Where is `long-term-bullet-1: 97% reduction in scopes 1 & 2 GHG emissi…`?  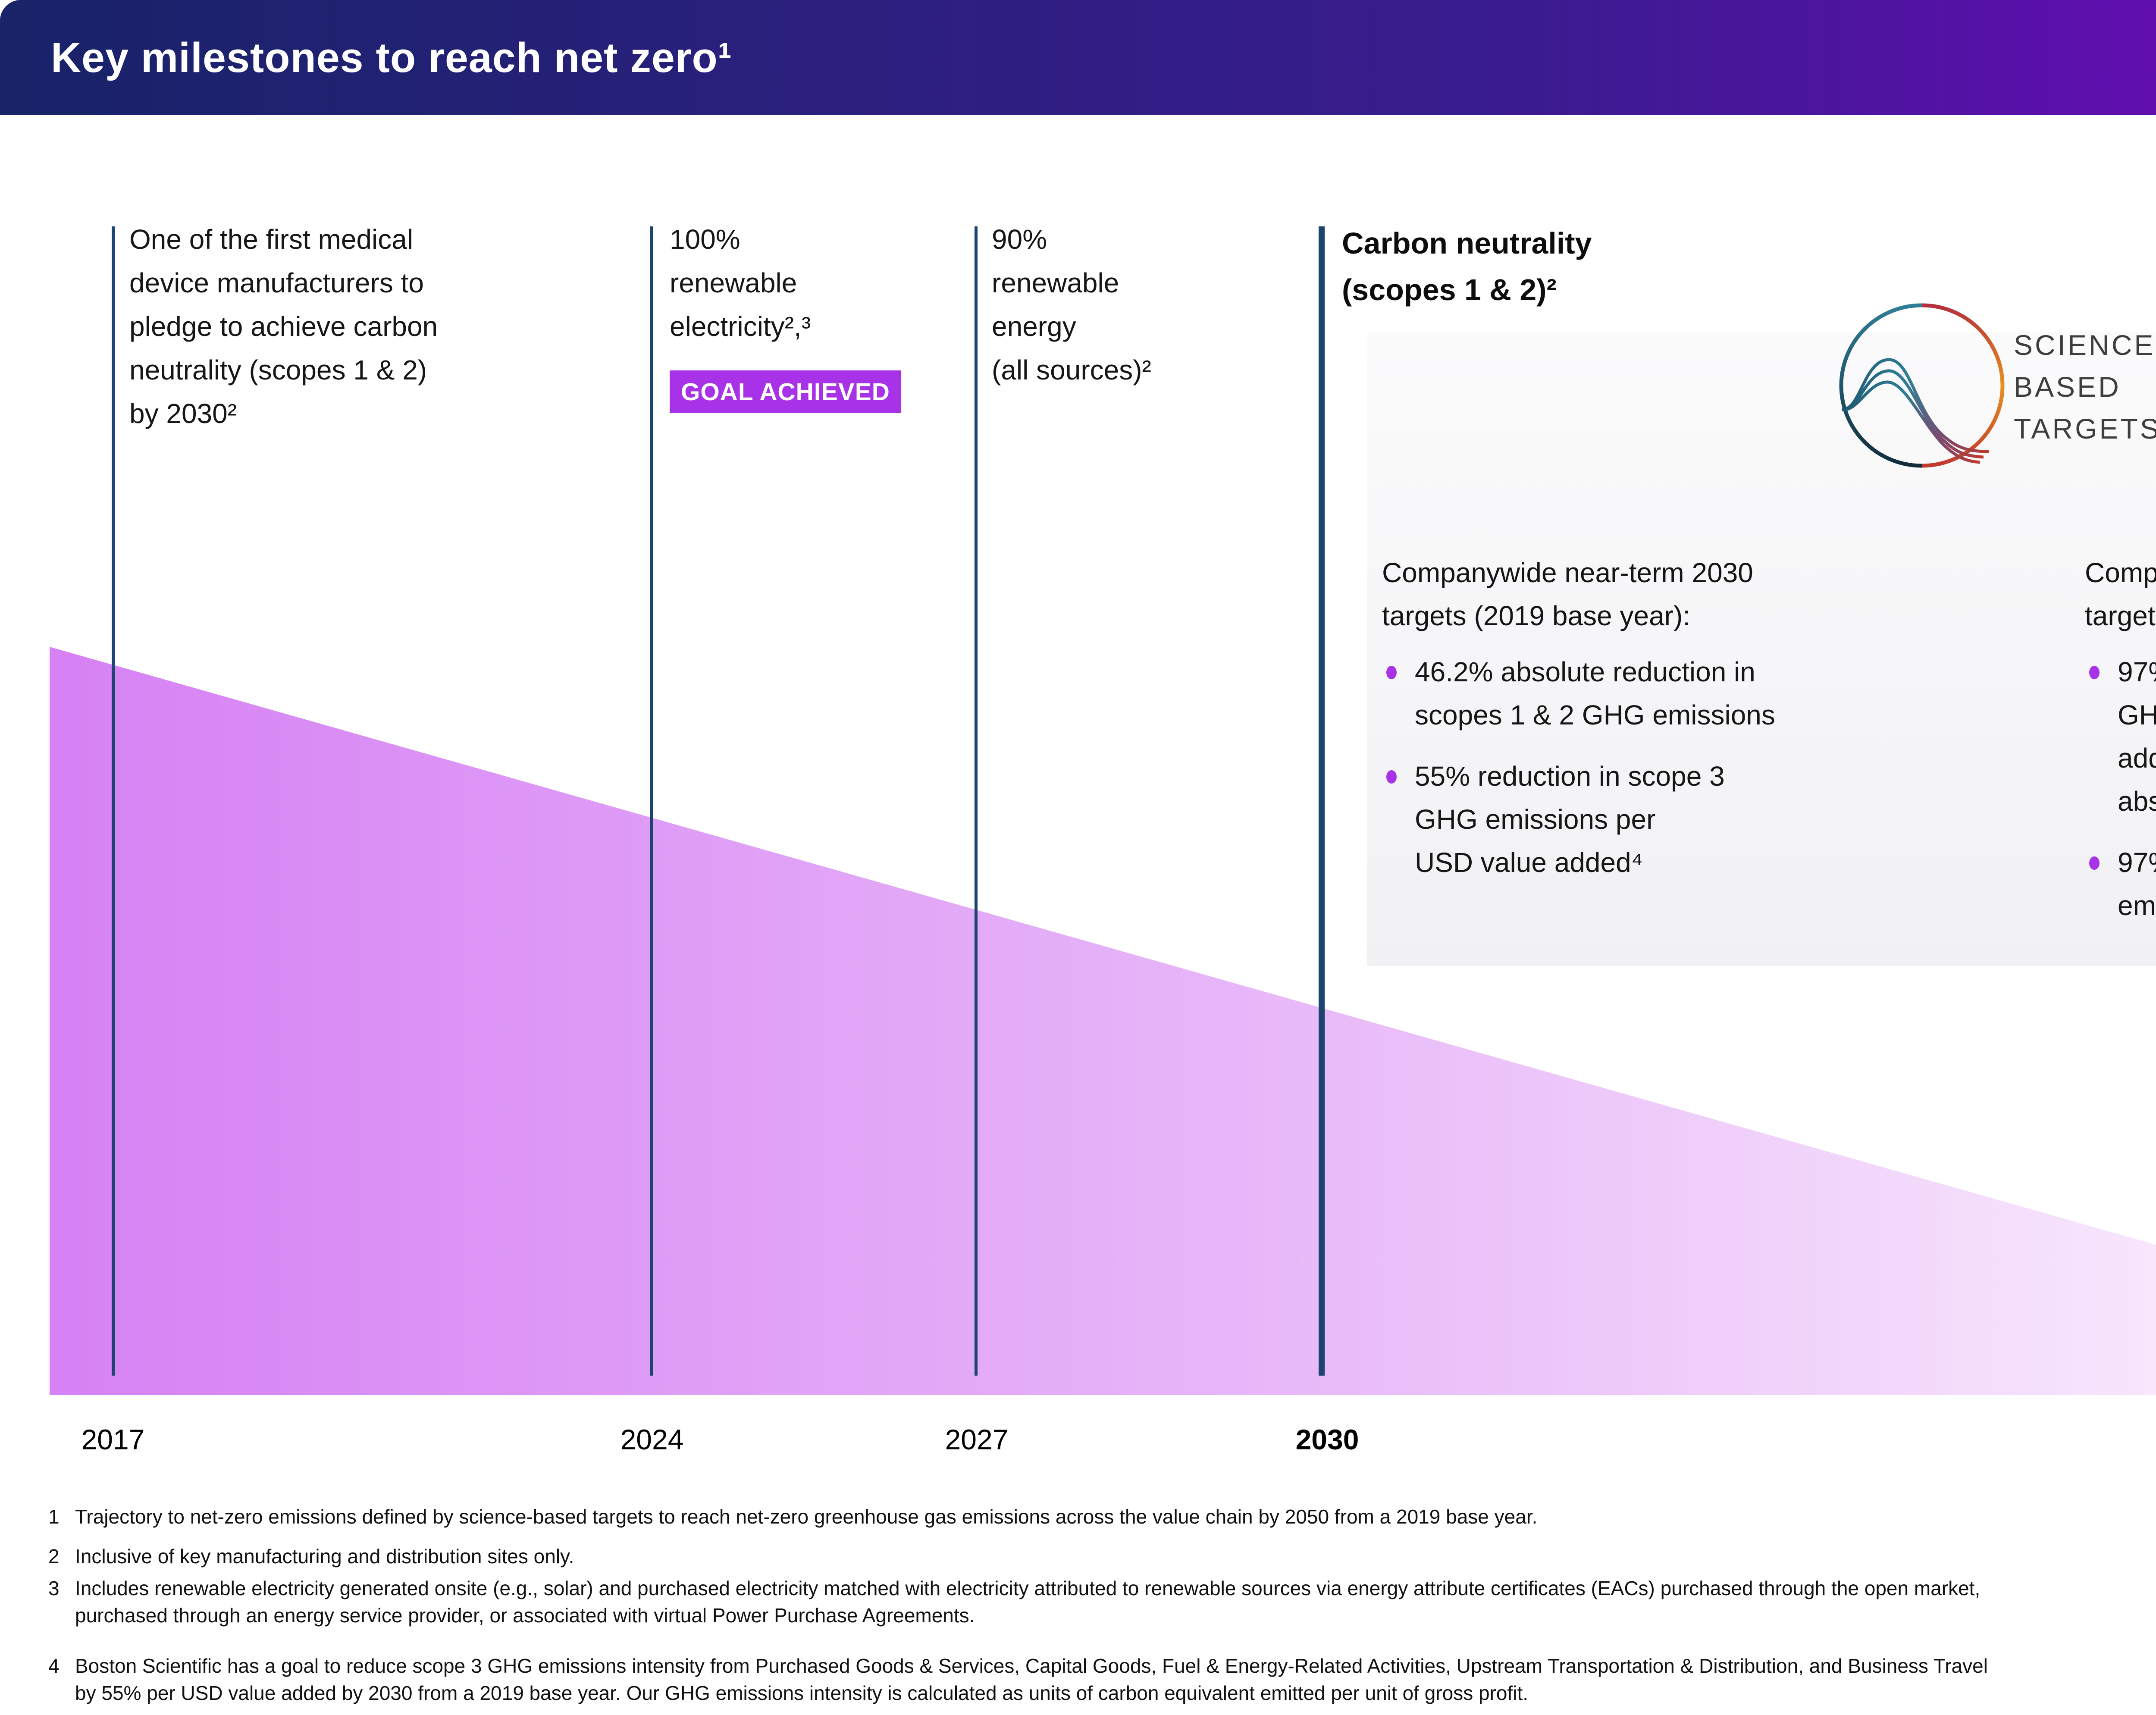 long-term-bullet-1: 97% reduction in scopes 1 & 2 GHG emissi… is located at coordinates (2137, 736).